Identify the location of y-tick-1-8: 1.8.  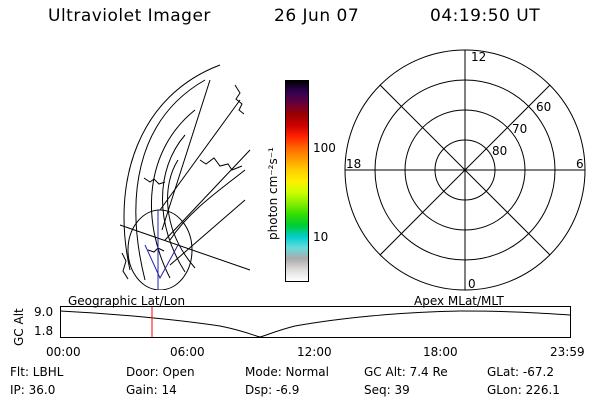
(44, 331).